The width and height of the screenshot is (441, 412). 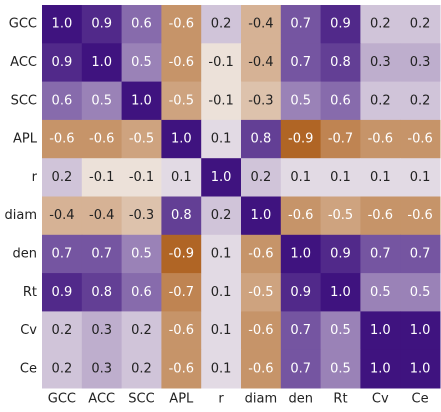 What do you see at coordinates (340, 399) in the screenshot?
I see `x-tick-label: Rt` at bounding box center [340, 399].